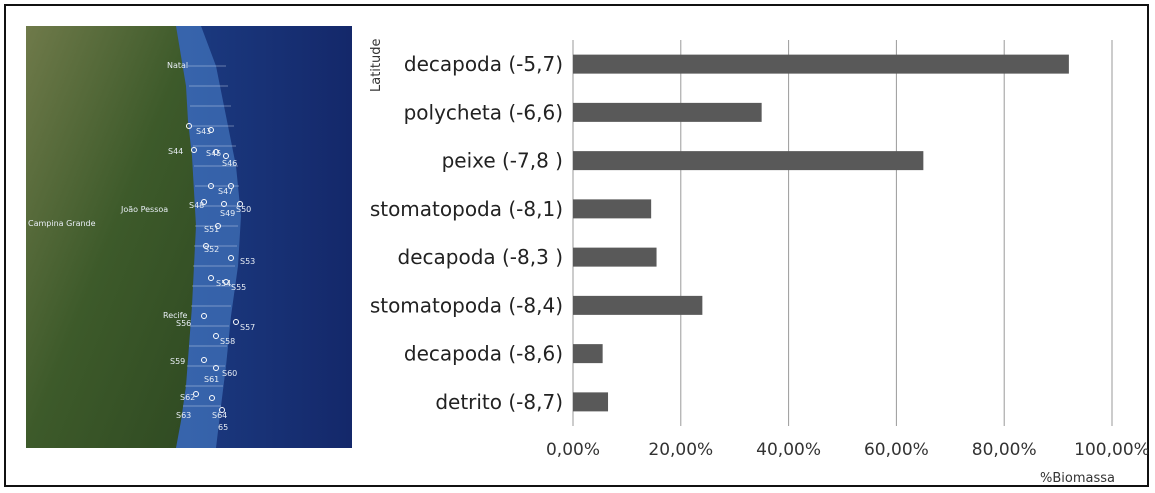 This screenshot has height=493, width=1155. Describe the element at coordinates (225, 191) in the screenshot. I see `map-station-label: S47` at that location.